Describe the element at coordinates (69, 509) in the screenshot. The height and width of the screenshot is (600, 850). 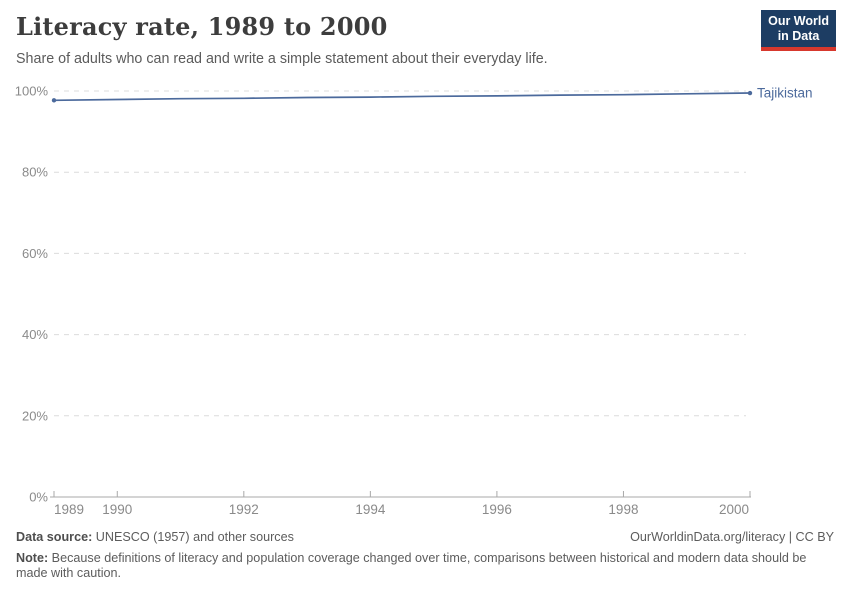
I see `x-tick-label: 1989` at that location.